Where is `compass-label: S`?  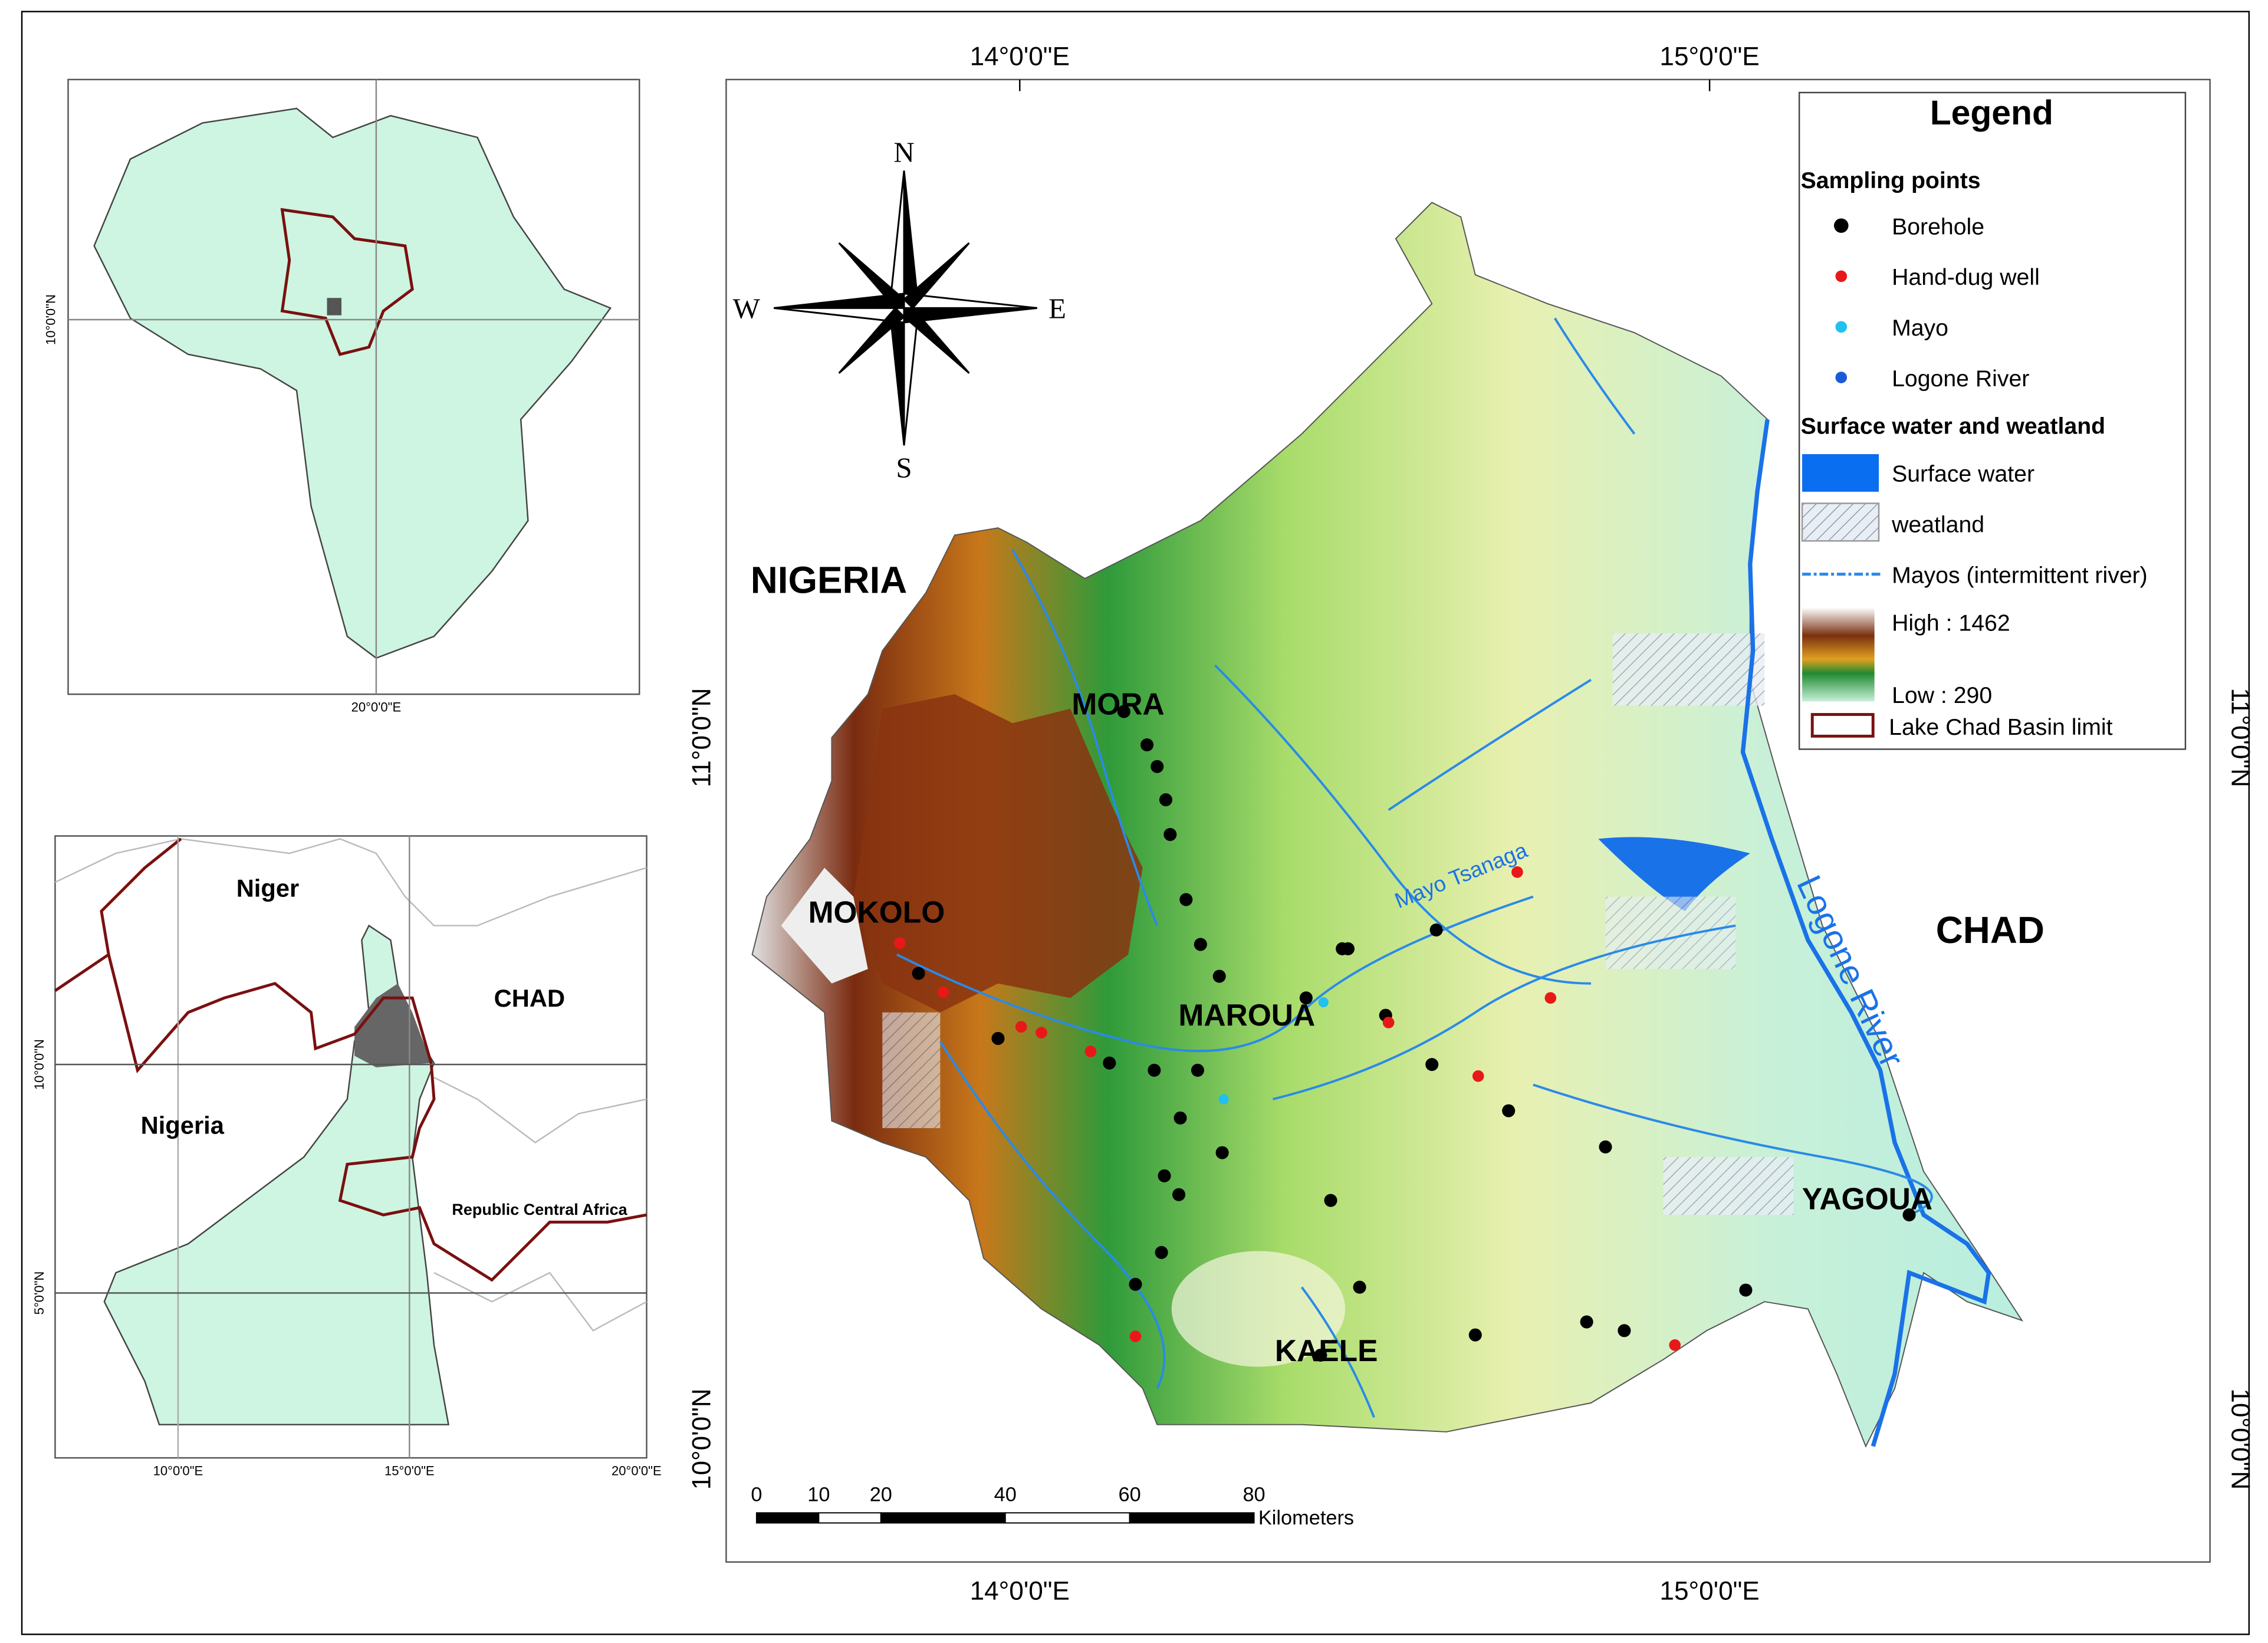
compass-label: S is located at coordinates (904, 467).